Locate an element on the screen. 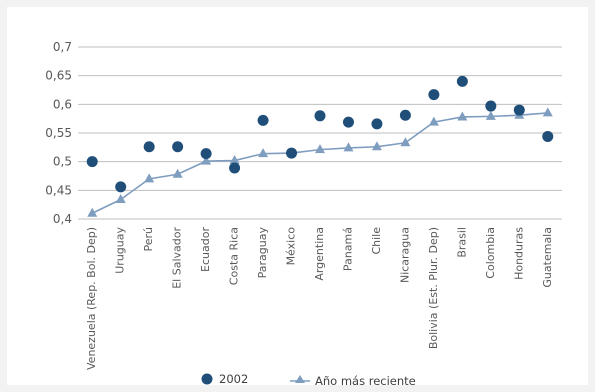 Image resolution: width=595 pixels, height=392 pixels. y-tick-label: 0,65 is located at coordinates (58, 76).